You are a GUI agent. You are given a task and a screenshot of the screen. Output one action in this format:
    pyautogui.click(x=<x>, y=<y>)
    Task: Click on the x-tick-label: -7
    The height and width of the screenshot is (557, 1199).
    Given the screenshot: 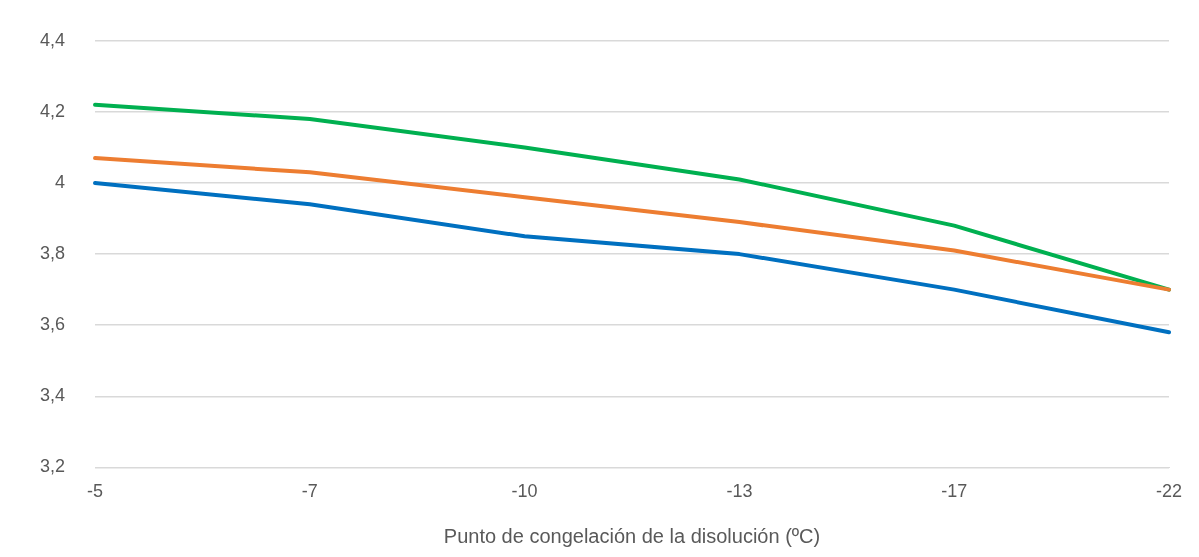 What is the action you would take?
    pyautogui.click(x=309, y=491)
    